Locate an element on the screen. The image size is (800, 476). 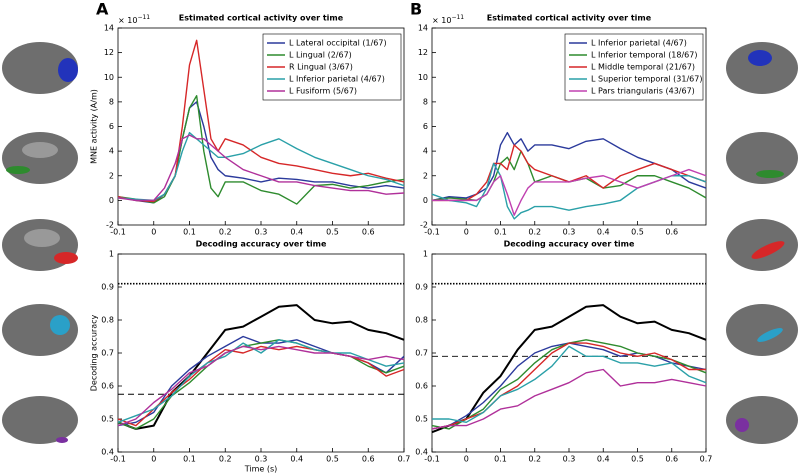
y-tick-label: 0.9 is located at coordinates (421, 287).